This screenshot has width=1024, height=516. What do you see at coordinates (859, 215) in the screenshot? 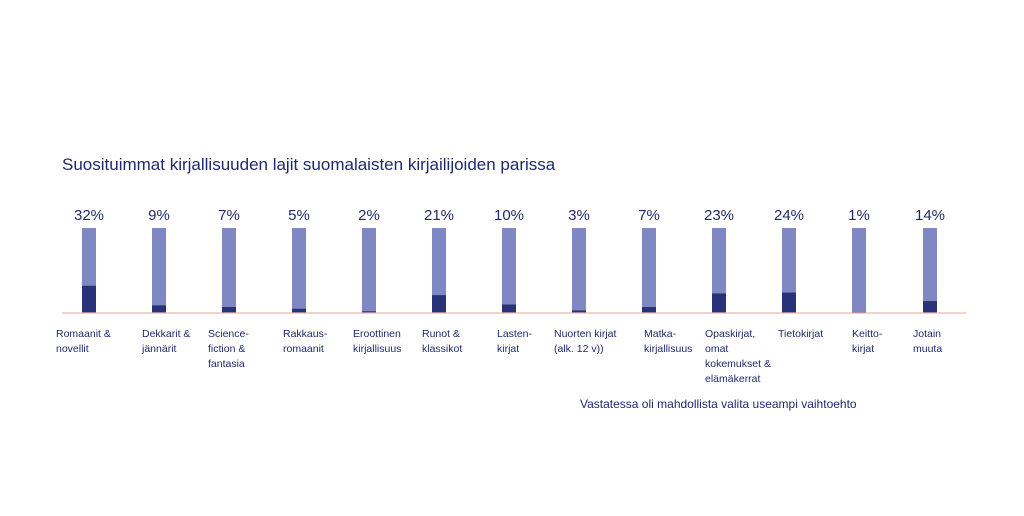
I see `data-label: 1%` at bounding box center [859, 215].